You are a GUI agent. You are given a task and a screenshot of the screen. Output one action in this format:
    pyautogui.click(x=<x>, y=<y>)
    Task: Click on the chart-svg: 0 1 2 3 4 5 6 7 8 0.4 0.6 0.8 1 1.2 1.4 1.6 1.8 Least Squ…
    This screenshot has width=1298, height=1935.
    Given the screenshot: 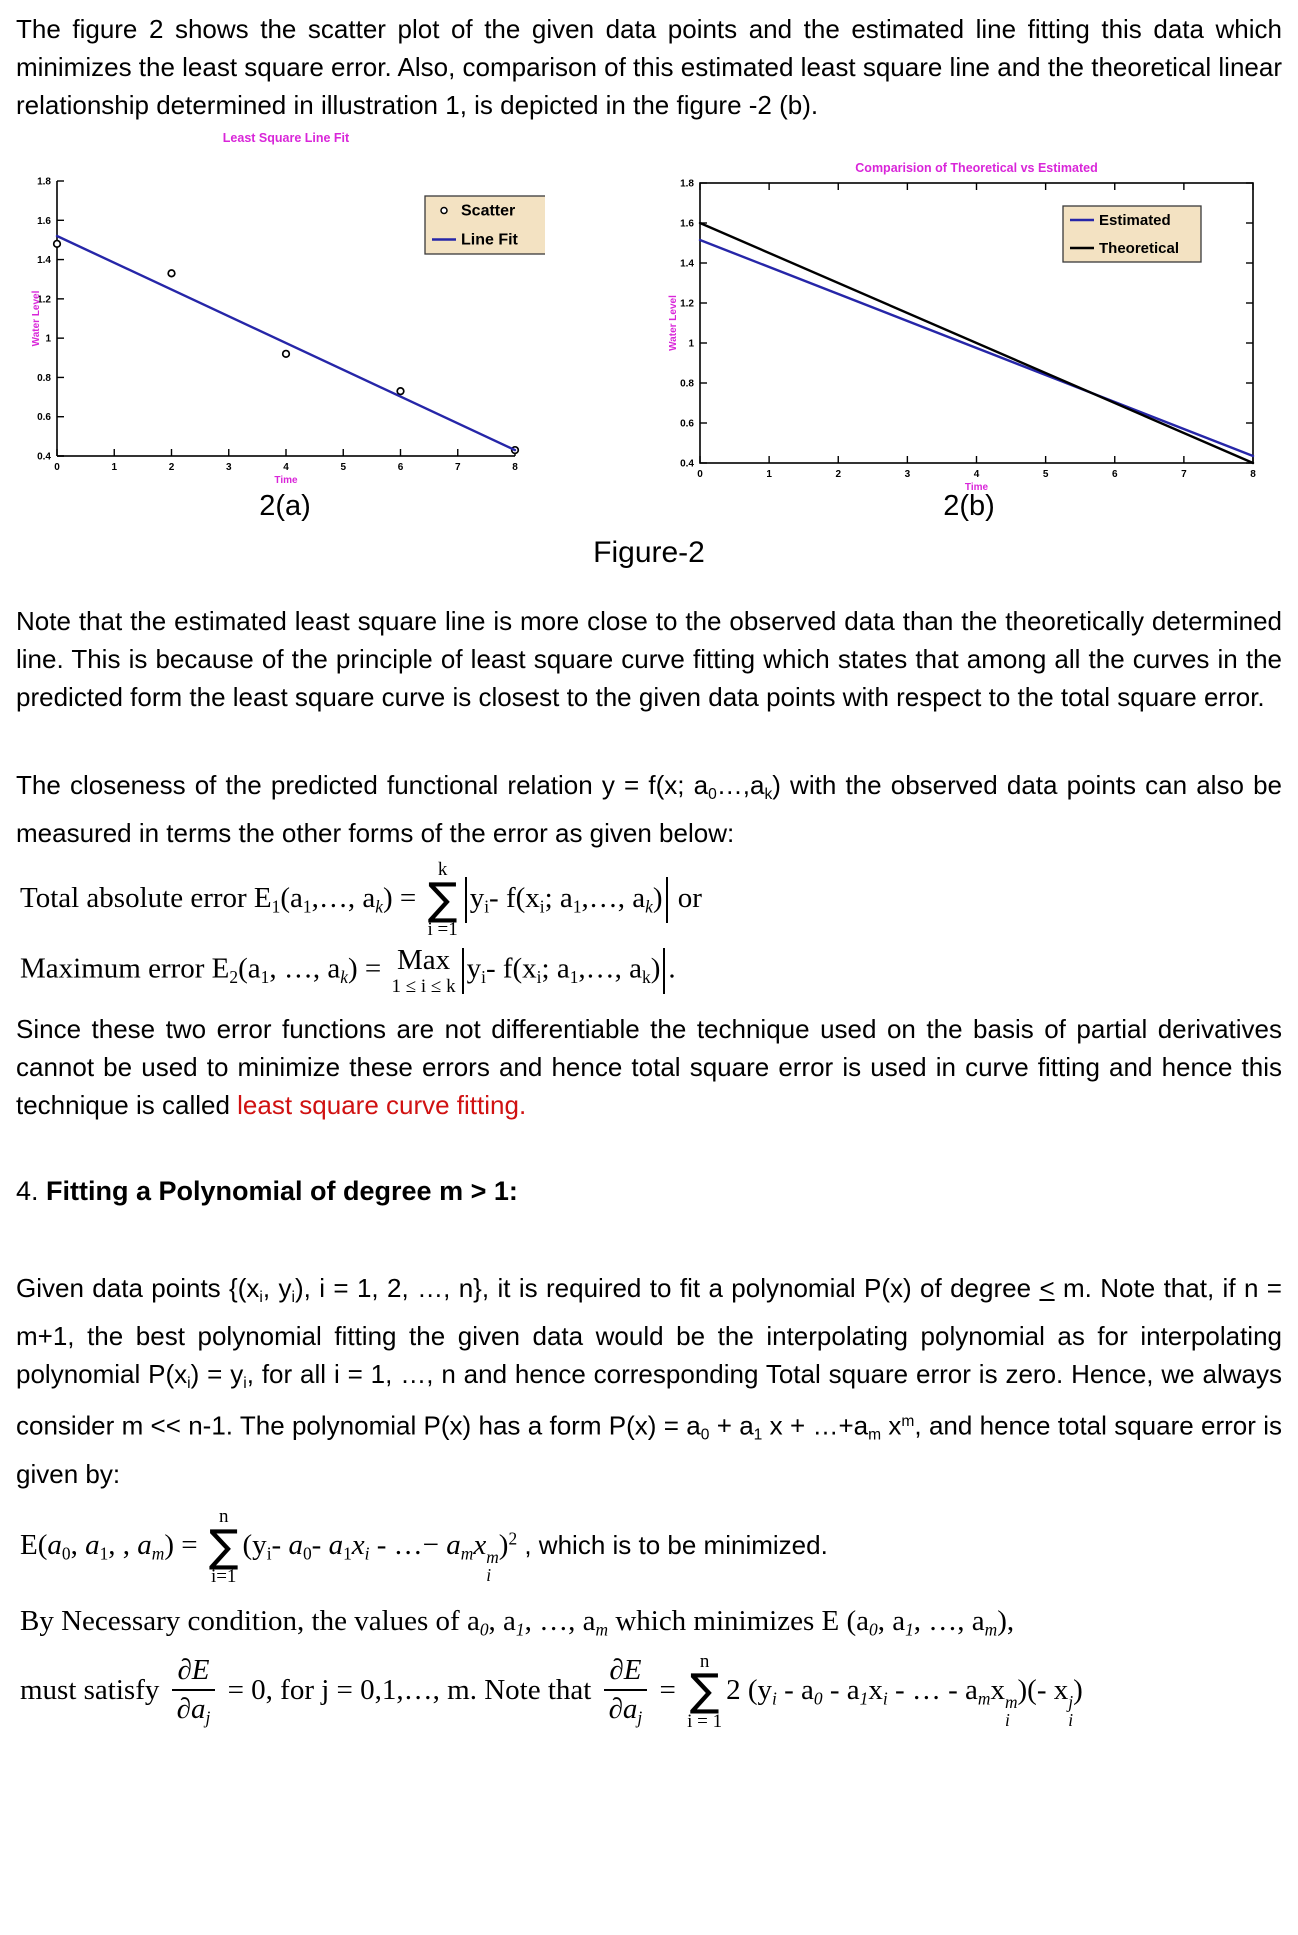 What is the action you would take?
    pyautogui.click(x=289, y=308)
    